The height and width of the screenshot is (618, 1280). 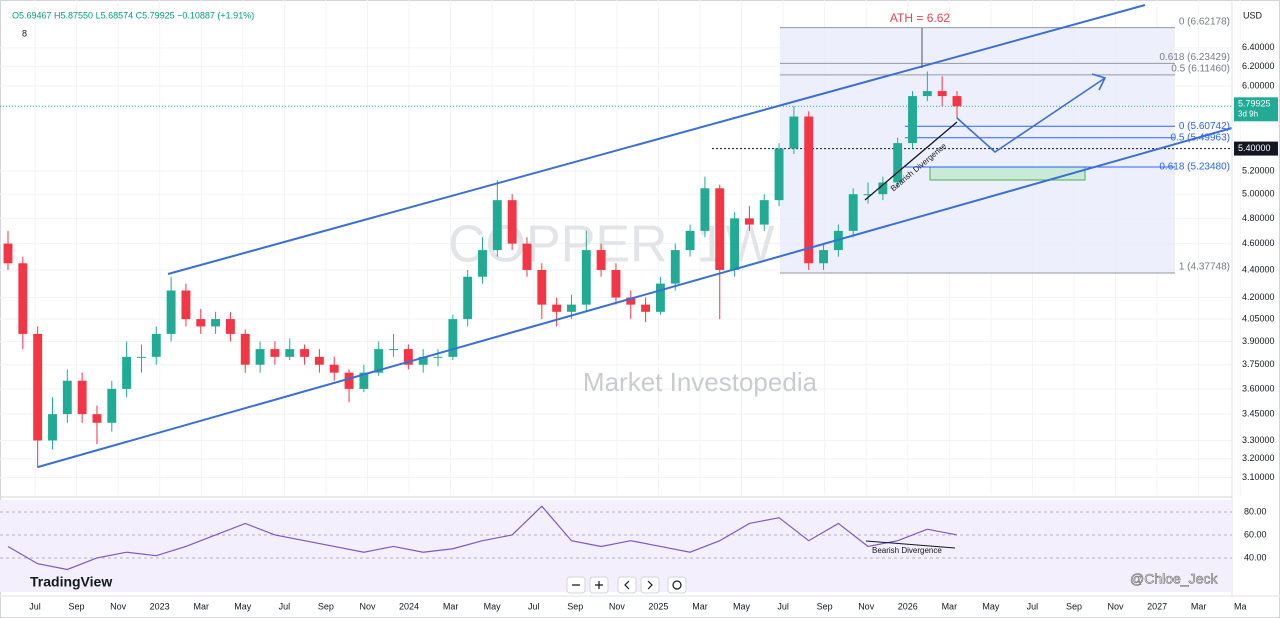 I want to click on y-tick-label: 6.00000, so click(x=1258, y=85).